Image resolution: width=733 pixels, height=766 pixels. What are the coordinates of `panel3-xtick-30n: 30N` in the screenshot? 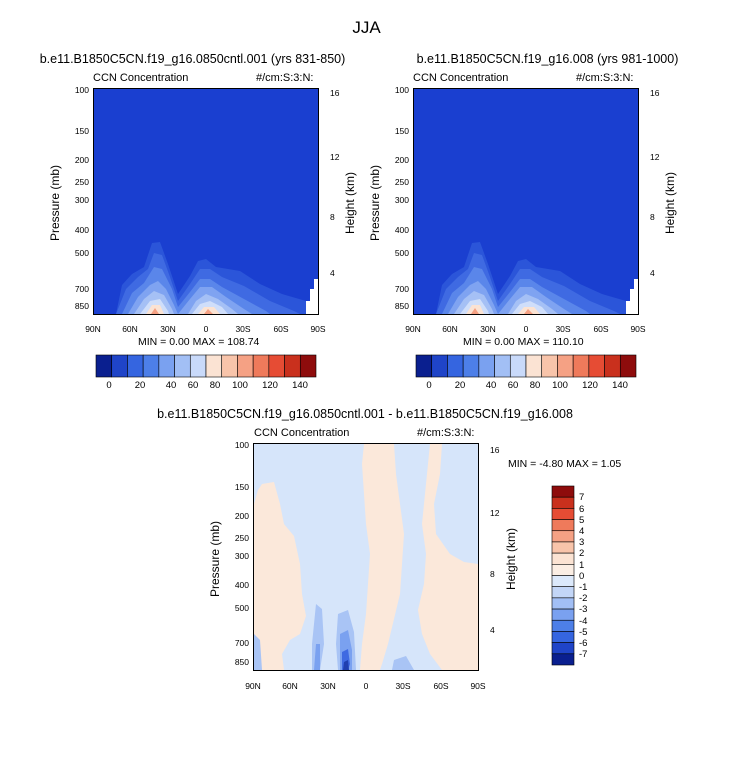 It's located at (328, 686).